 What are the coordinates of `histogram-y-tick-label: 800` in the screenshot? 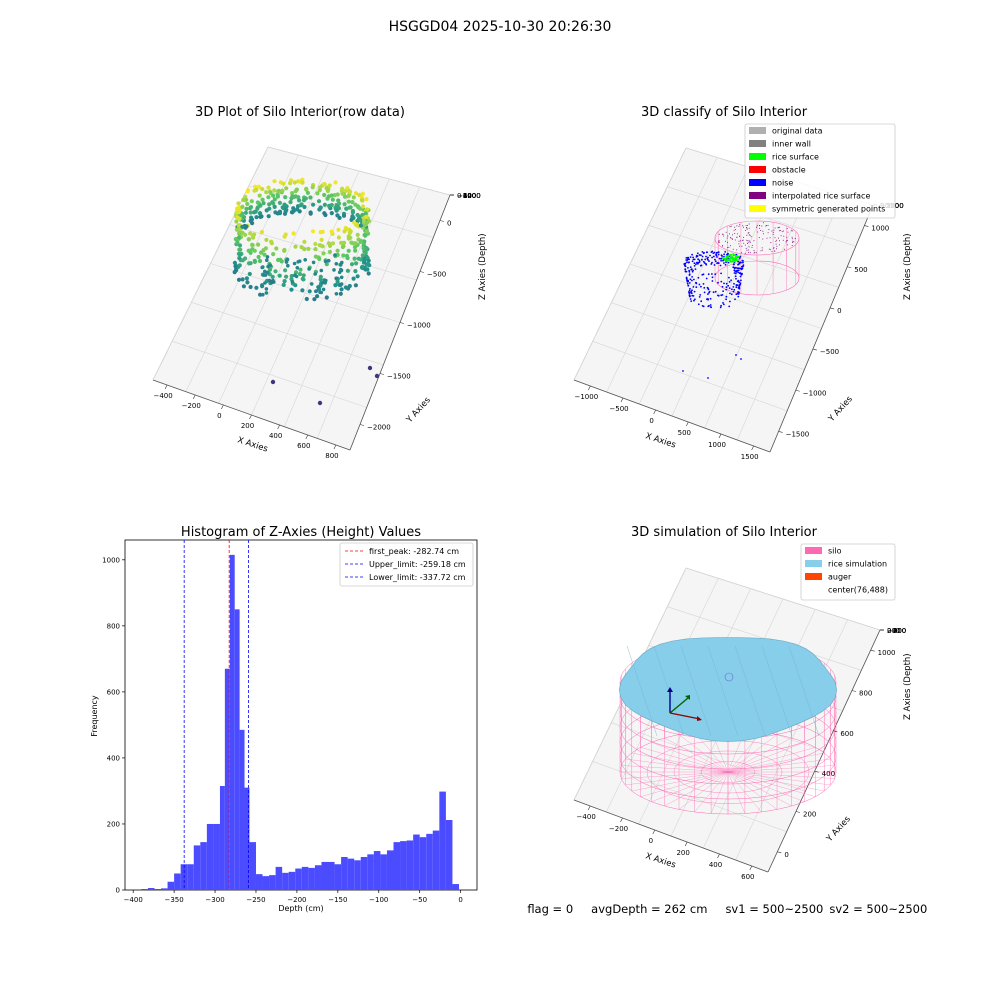 It's located at (113, 626).